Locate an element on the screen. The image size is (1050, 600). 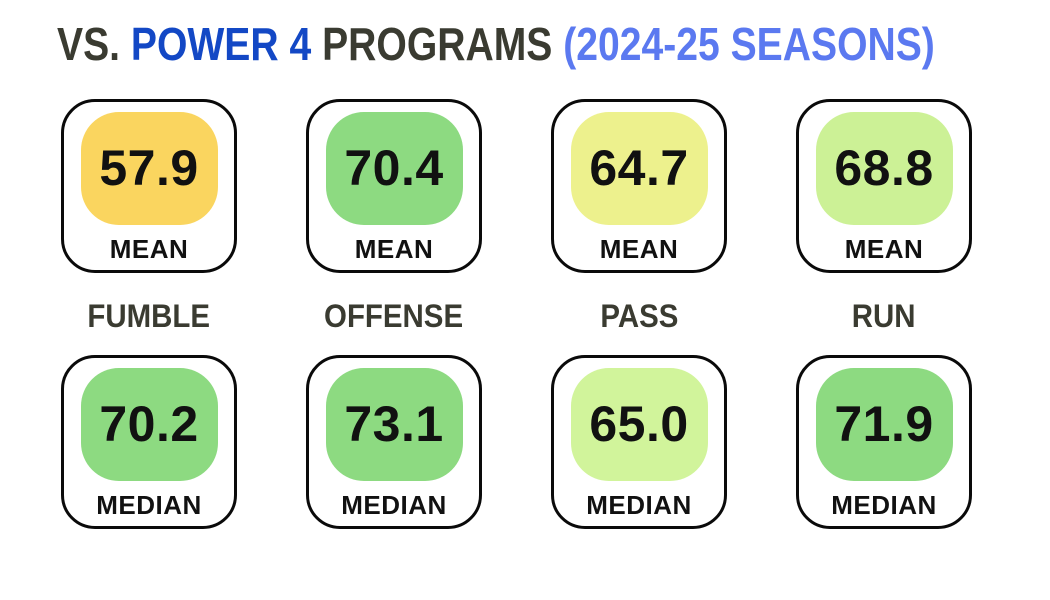
stat-tile: 70.2 is located at coordinates (149, 424).